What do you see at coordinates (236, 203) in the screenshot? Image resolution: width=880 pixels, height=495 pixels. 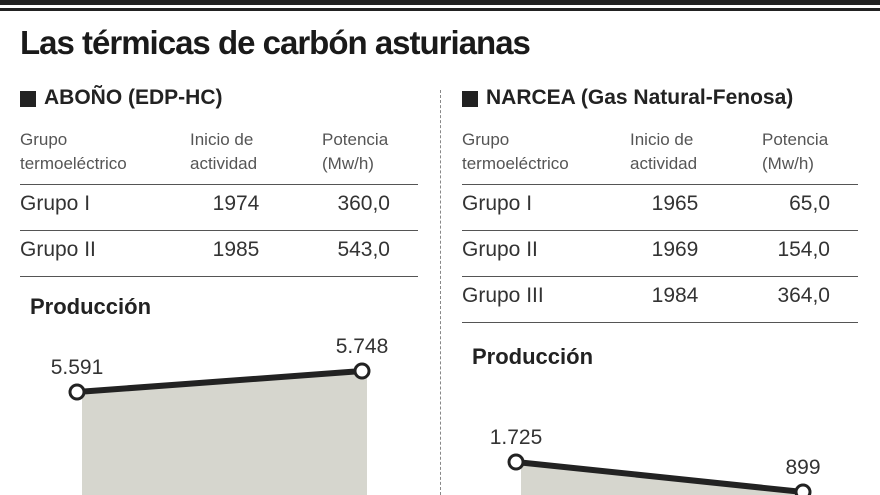 I see `table-cell: 1974` at bounding box center [236, 203].